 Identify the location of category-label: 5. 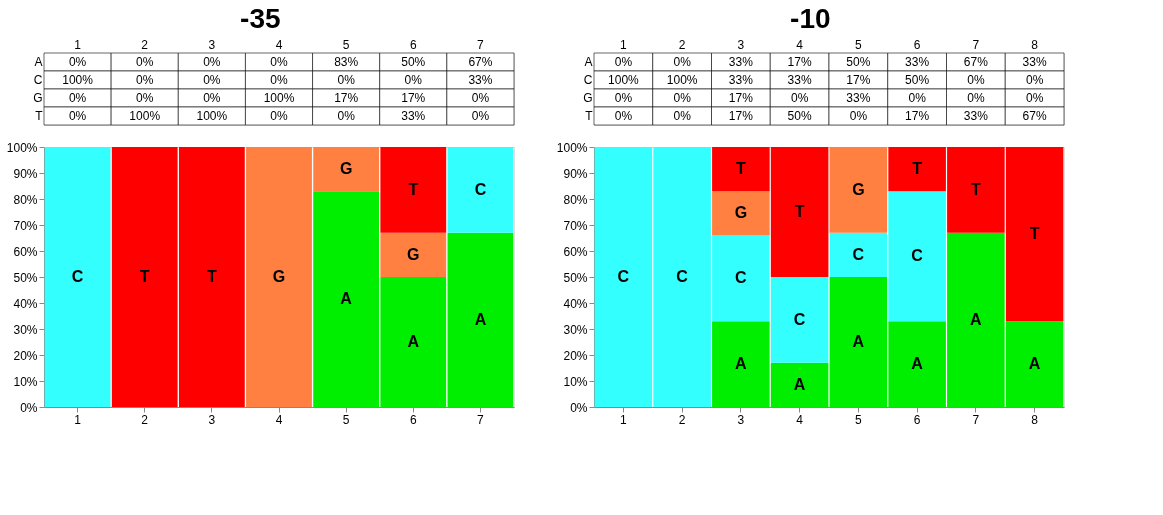
(346, 44).